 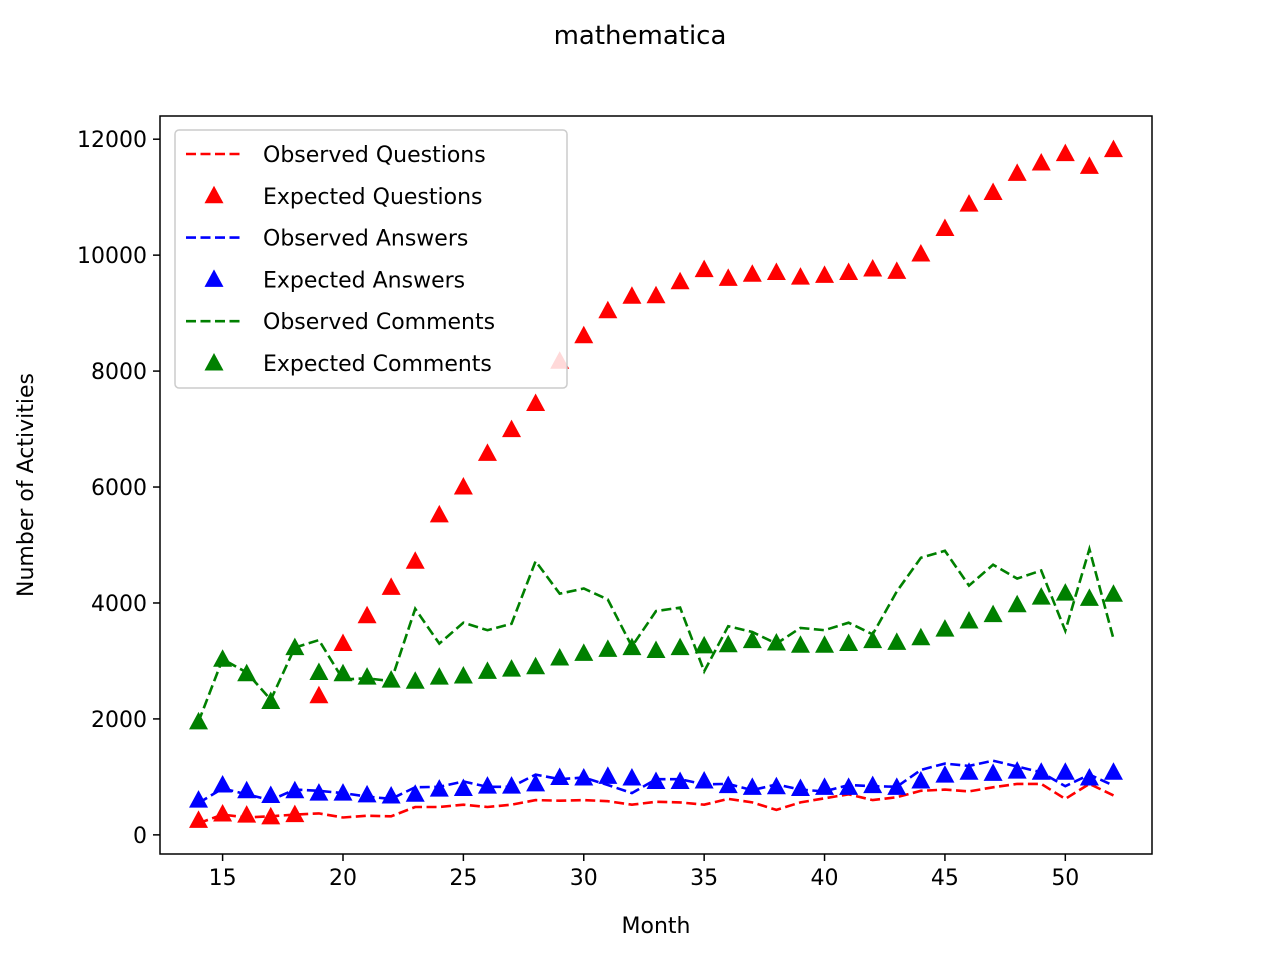 I want to click on y-tick-label: 0, so click(x=140, y=836).